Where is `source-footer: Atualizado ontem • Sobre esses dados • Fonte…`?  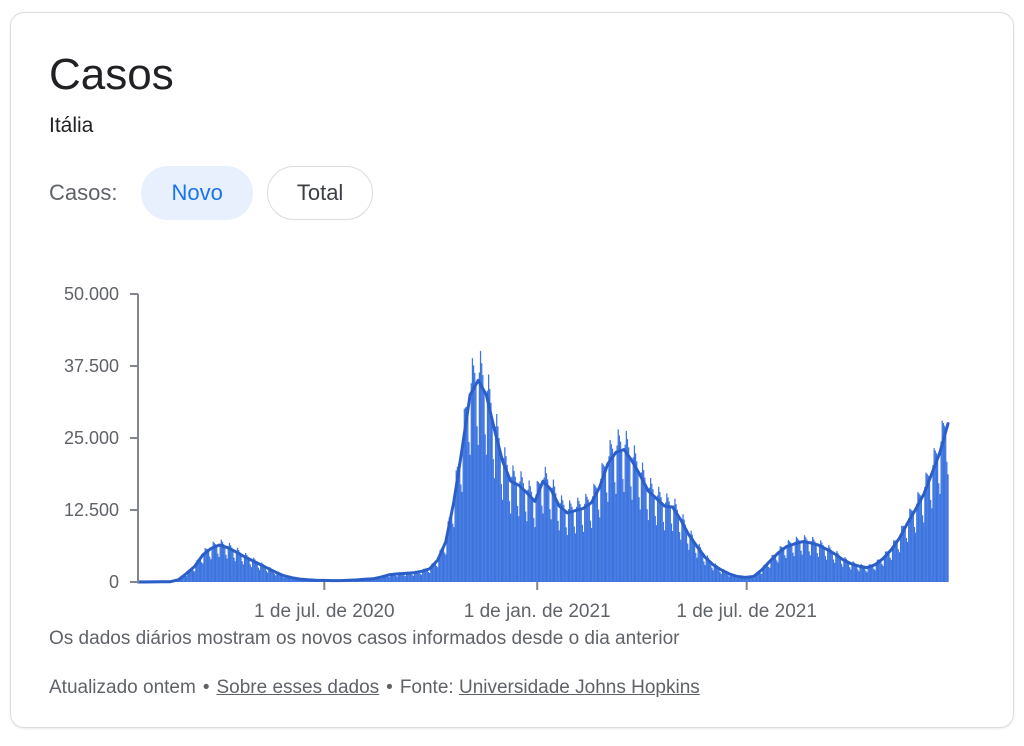 source-footer: Atualizado ontem • Sobre esses dados • Fonte… is located at coordinates (374, 688).